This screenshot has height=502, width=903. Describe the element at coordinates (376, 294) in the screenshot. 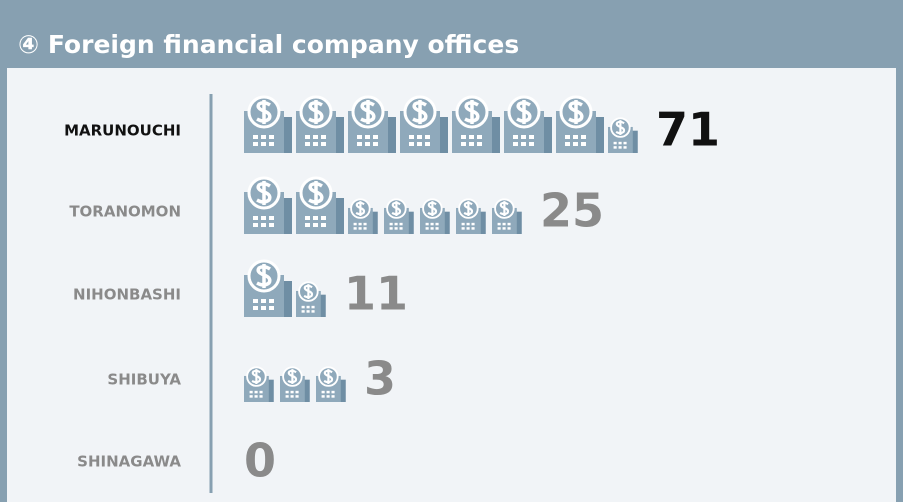

I see `value-label: 11` at that location.